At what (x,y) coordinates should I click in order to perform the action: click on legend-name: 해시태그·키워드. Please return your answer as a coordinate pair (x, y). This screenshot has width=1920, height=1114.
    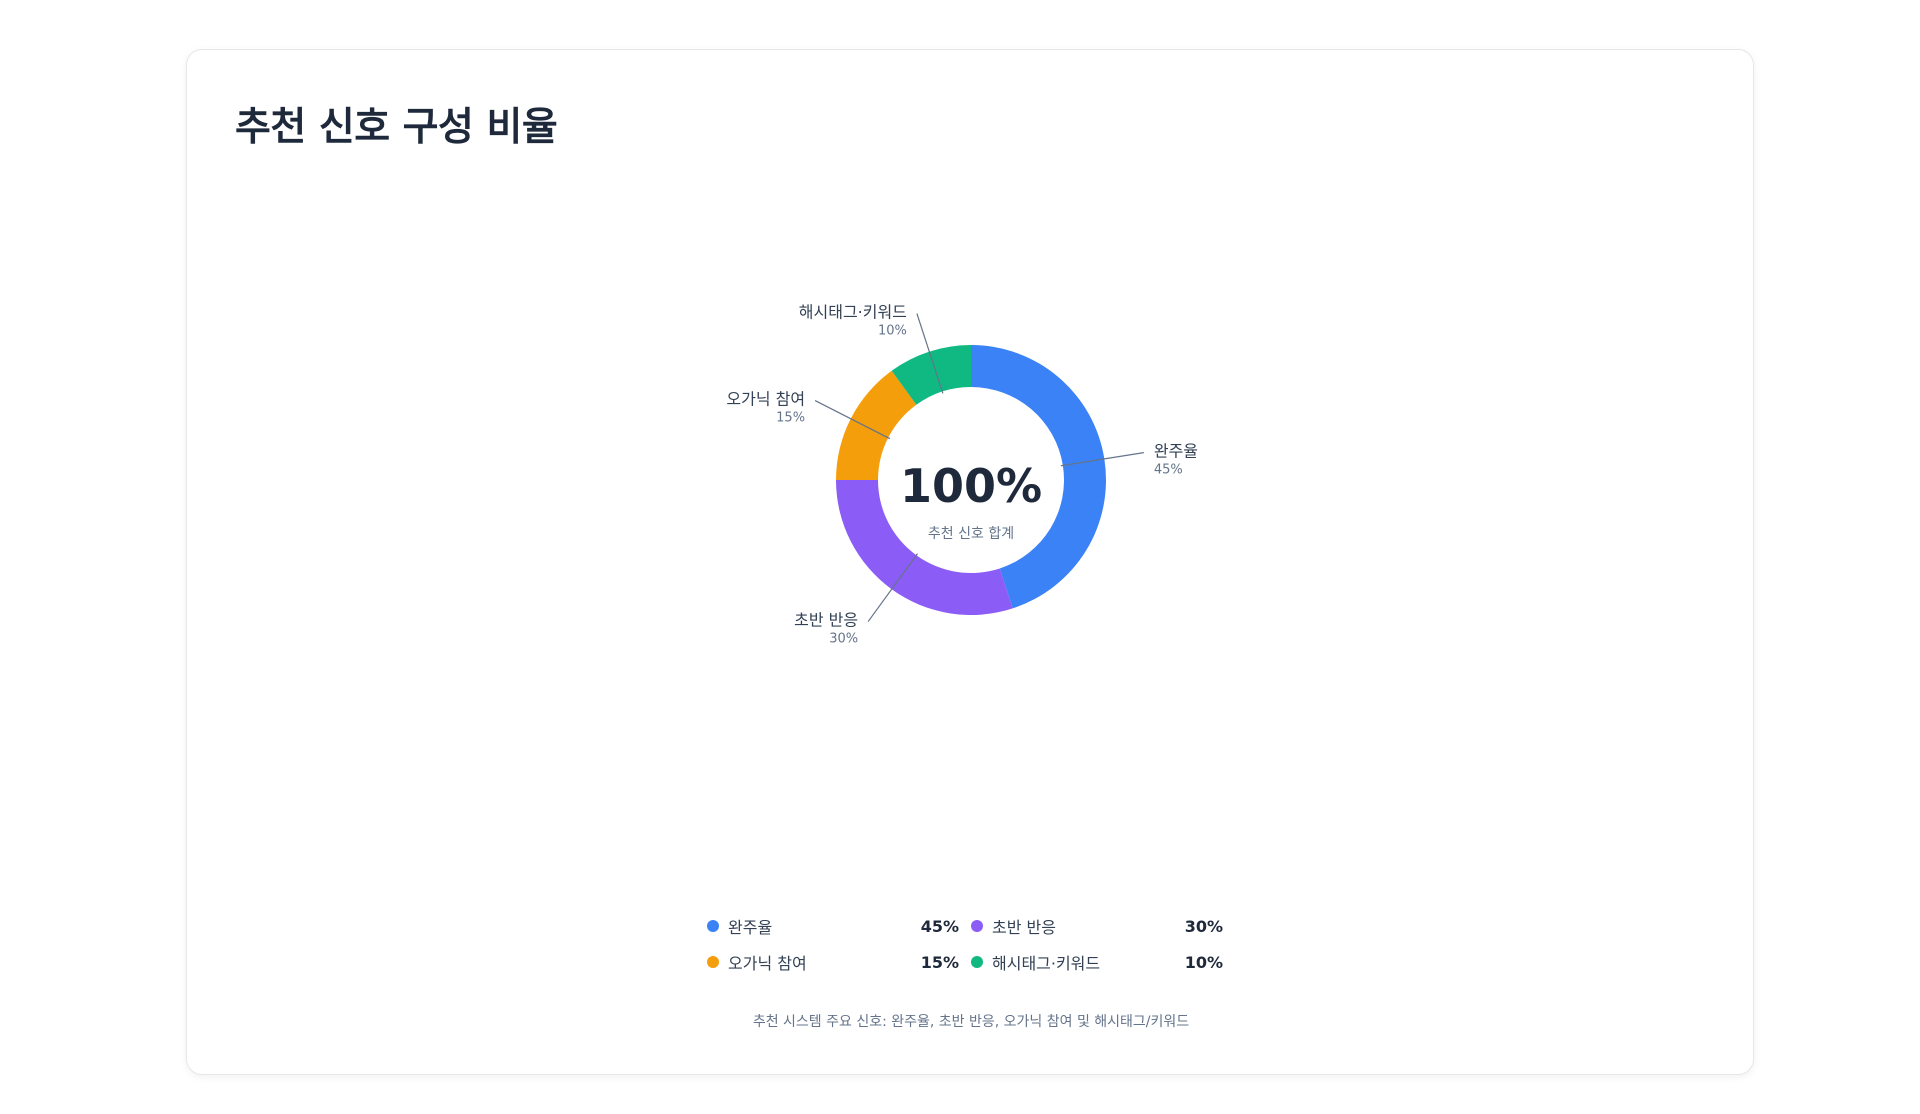
    Looking at the image, I should click on (1046, 963).